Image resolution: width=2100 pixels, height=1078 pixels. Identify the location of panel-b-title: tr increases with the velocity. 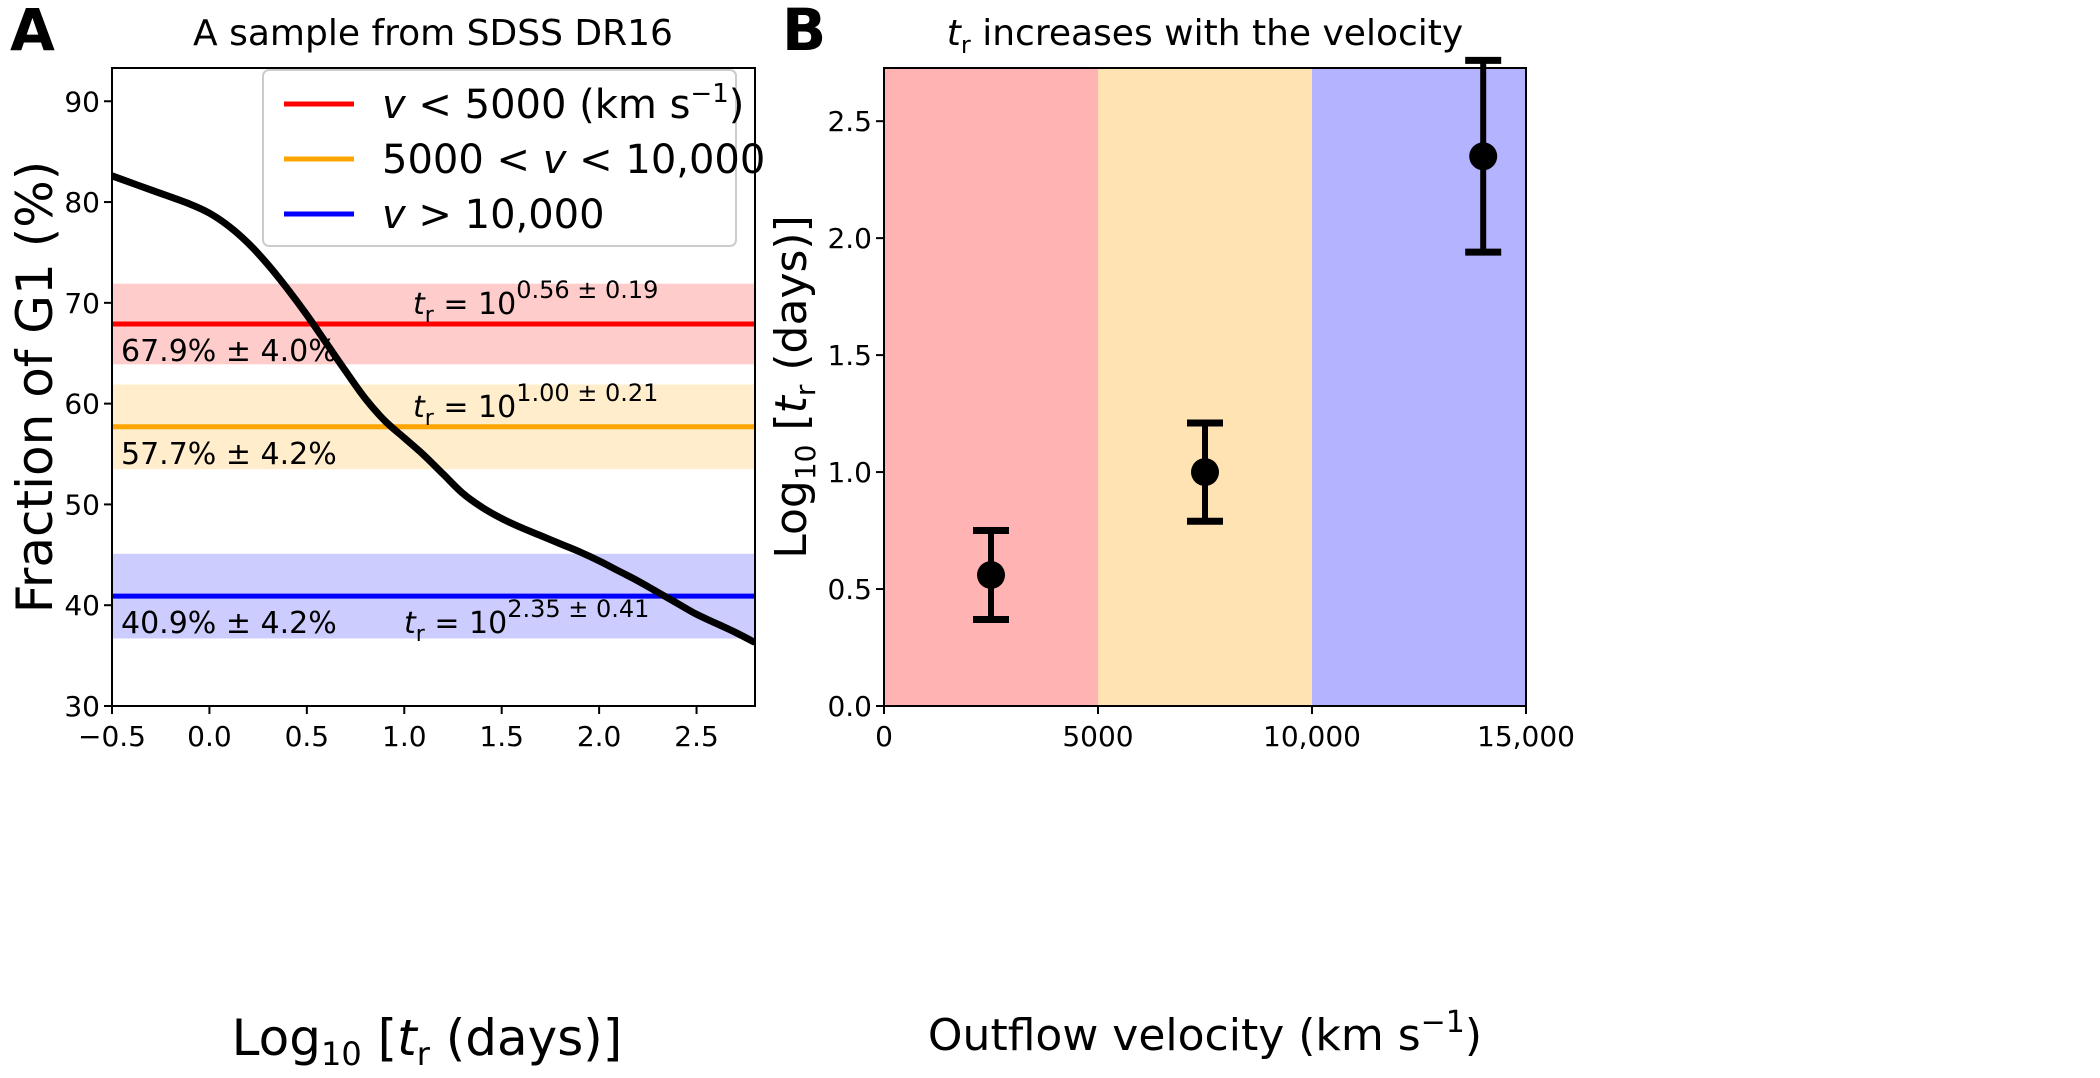
(1205, 36).